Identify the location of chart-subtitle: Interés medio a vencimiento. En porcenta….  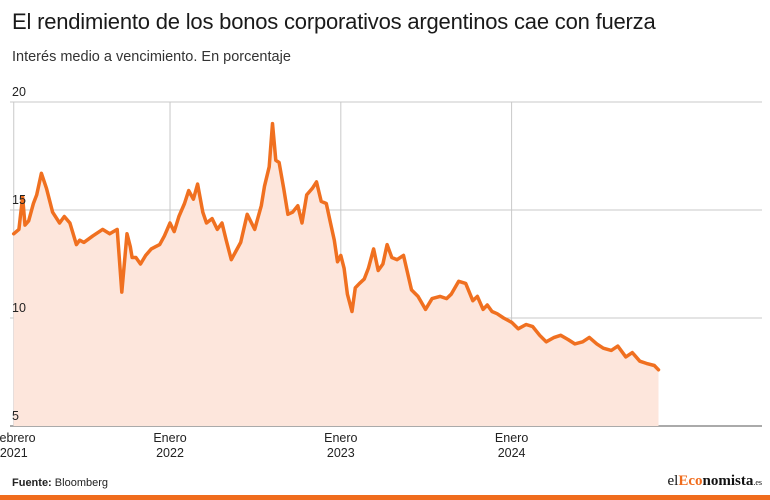
(151, 57).